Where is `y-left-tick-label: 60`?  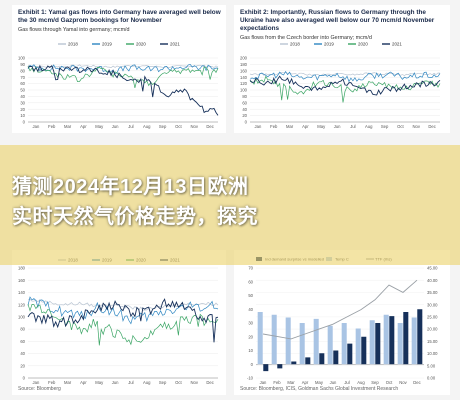 y-left-tick-label: 60 is located at coordinates (250, 281).